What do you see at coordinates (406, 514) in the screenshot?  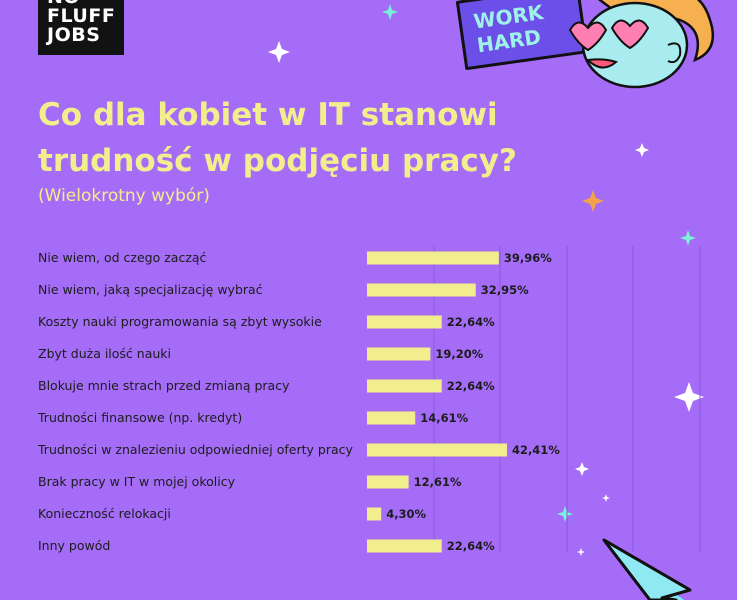 I see `data-label: 4,30%` at bounding box center [406, 514].